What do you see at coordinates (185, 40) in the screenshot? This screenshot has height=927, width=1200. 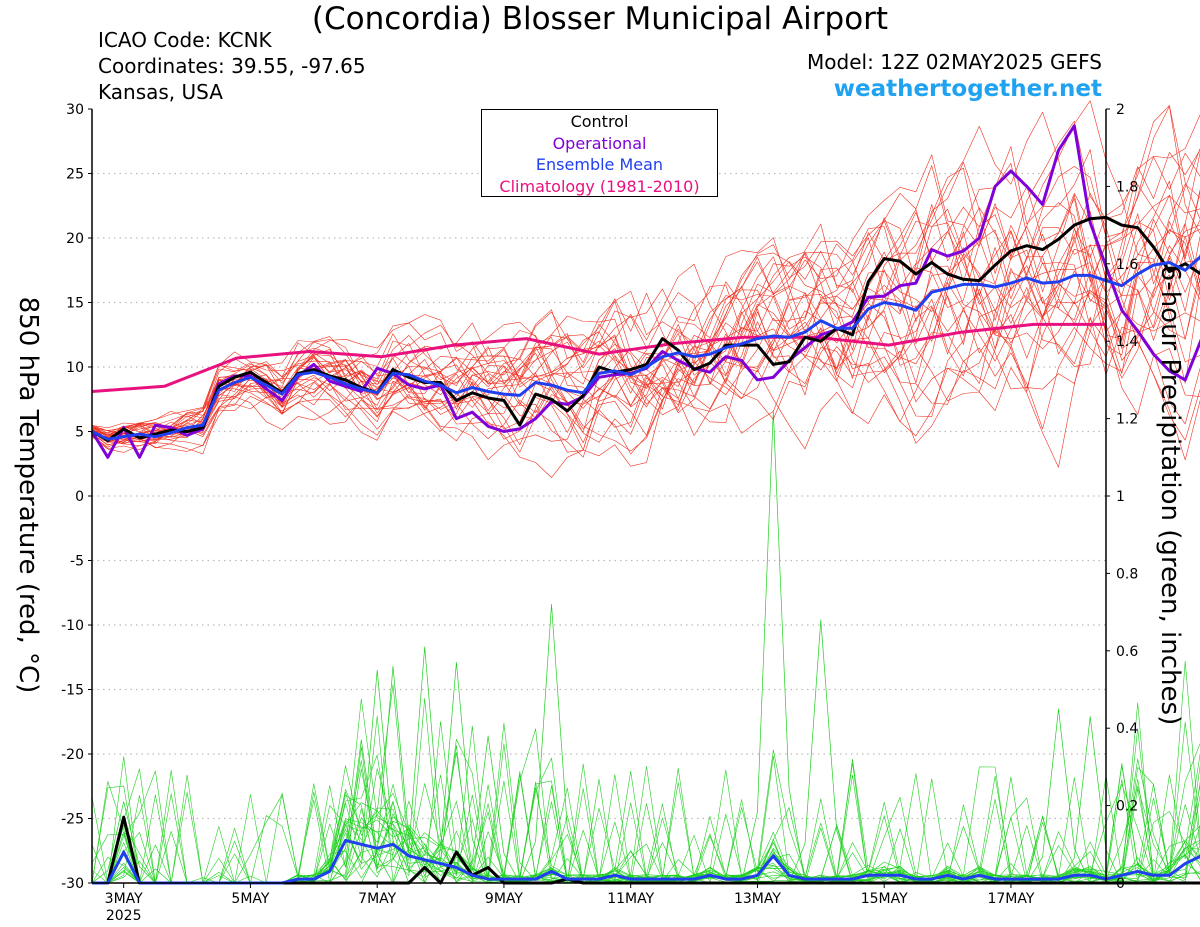 I see `icao-code: ICAO Code: KCNK` at bounding box center [185, 40].